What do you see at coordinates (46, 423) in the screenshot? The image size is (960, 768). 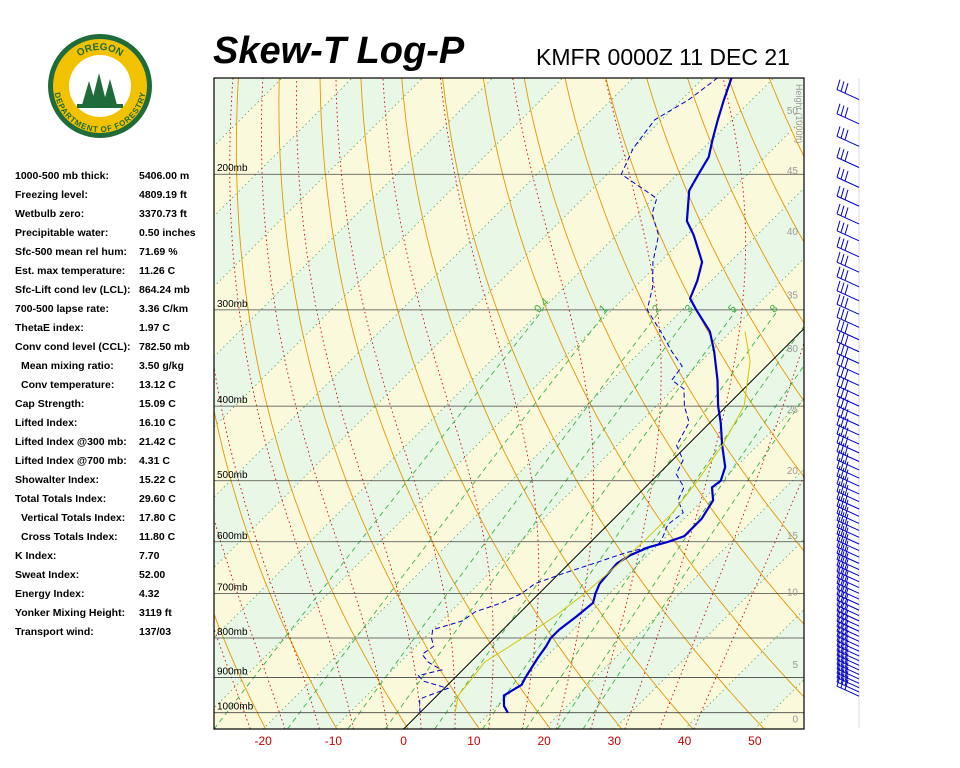 I see `index-label: Lifted Index:` at bounding box center [46, 423].